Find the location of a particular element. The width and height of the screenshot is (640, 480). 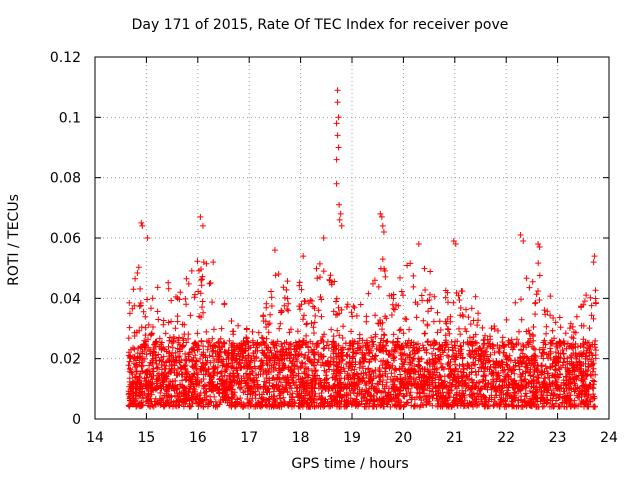

x-tick-label: 14 is located at coordinates (95, 438).